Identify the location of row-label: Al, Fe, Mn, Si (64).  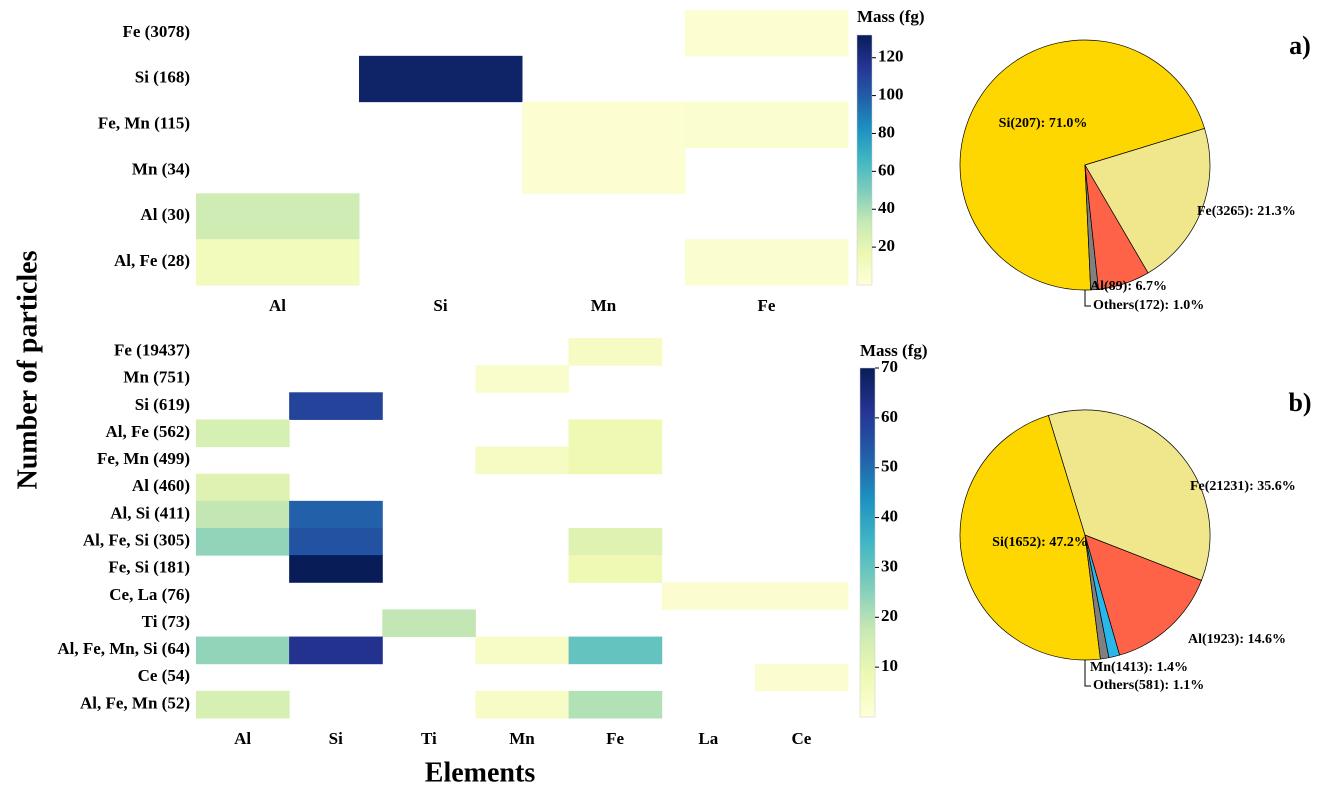
(123, 648).